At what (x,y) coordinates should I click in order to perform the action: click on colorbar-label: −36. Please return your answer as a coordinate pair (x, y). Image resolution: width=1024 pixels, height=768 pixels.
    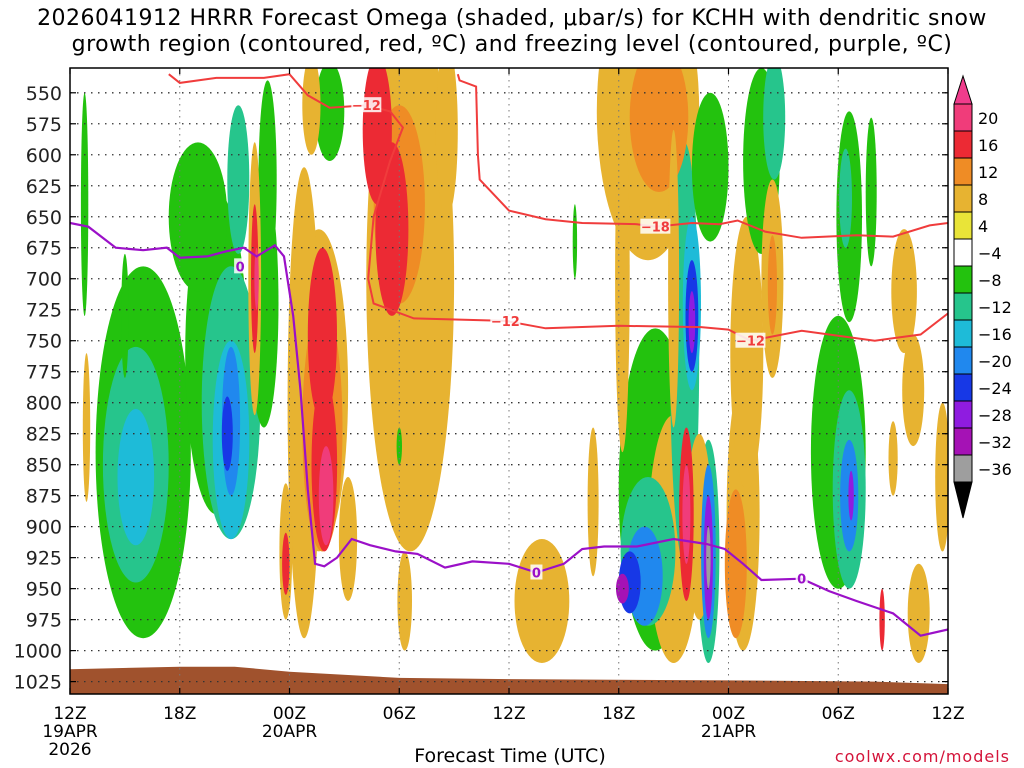
    Looking at the image, I should click on (995, 469).